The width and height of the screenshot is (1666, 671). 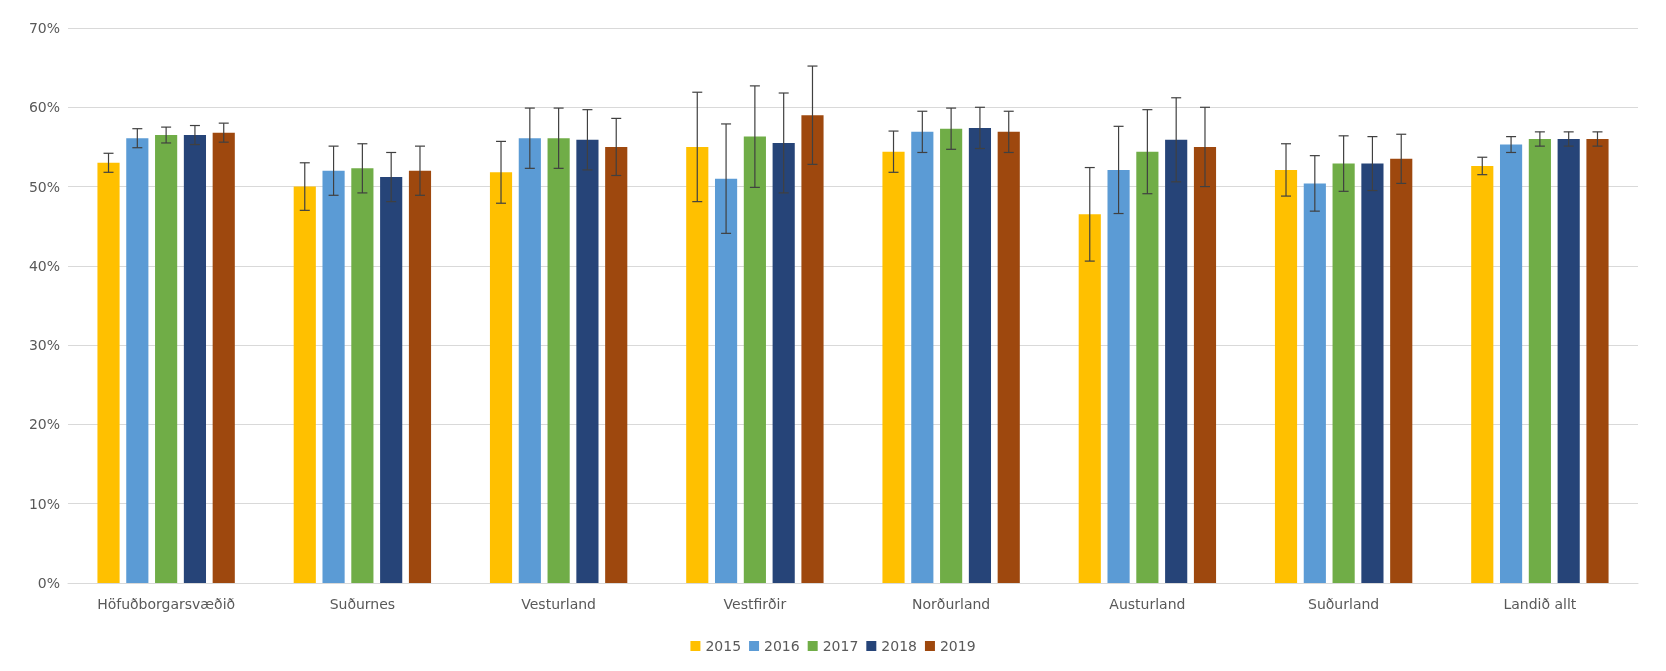 I want to click on legend-label: 2015, so click(x=723, y=646).